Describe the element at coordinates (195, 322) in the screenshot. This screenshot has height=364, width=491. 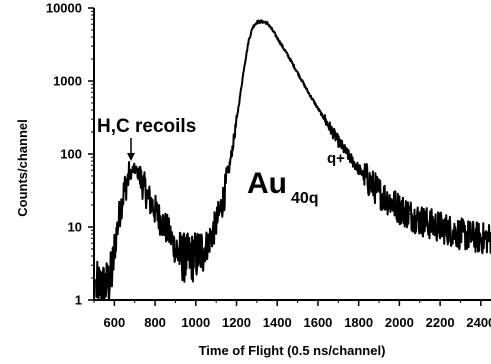
I see `x-tick-label-1000: 1000` at that location.